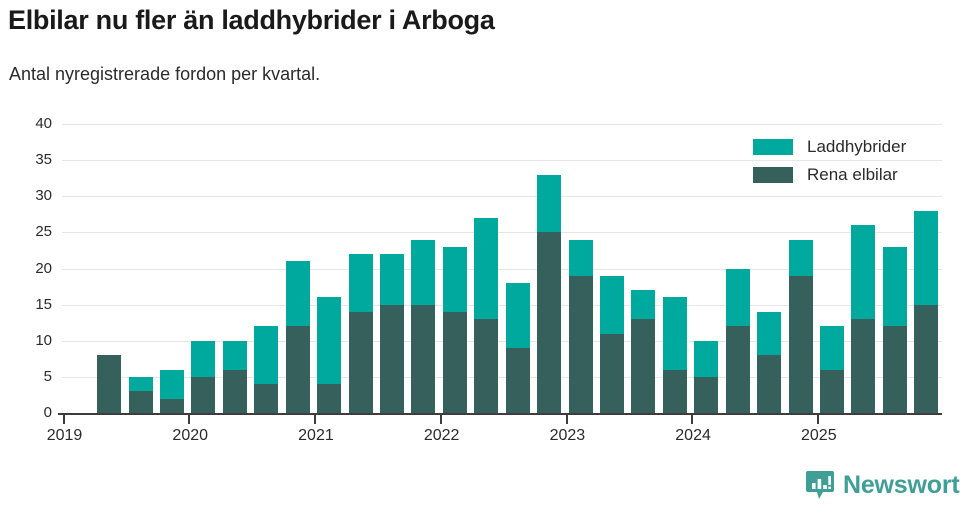 The width and height of the screenshot is (960, 505). I want to click on legend-item-laddhybrider: Laddhybrider, so click(829, 147).